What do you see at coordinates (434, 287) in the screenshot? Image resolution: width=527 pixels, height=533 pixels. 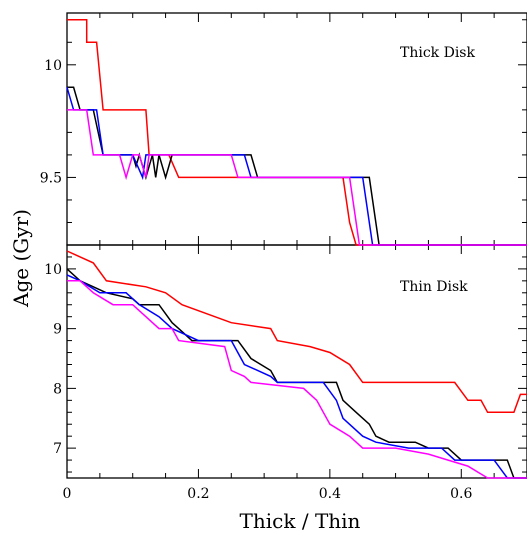 I see `panel-label-bottom: Thin Disk` at bounding box center [434, 287].